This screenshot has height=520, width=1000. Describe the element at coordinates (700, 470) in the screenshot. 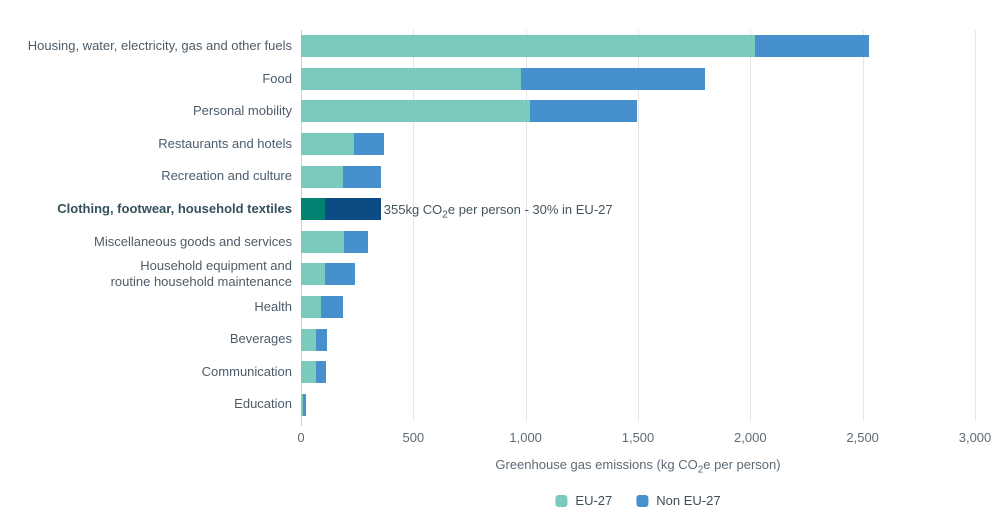

I see `x-axis-title-subscript: 2` at that location.